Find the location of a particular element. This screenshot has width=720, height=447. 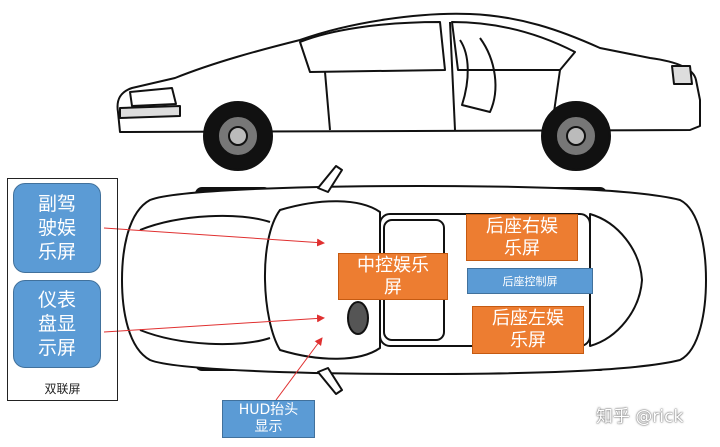

arrow-passenger is located at coordinates (214, 237).